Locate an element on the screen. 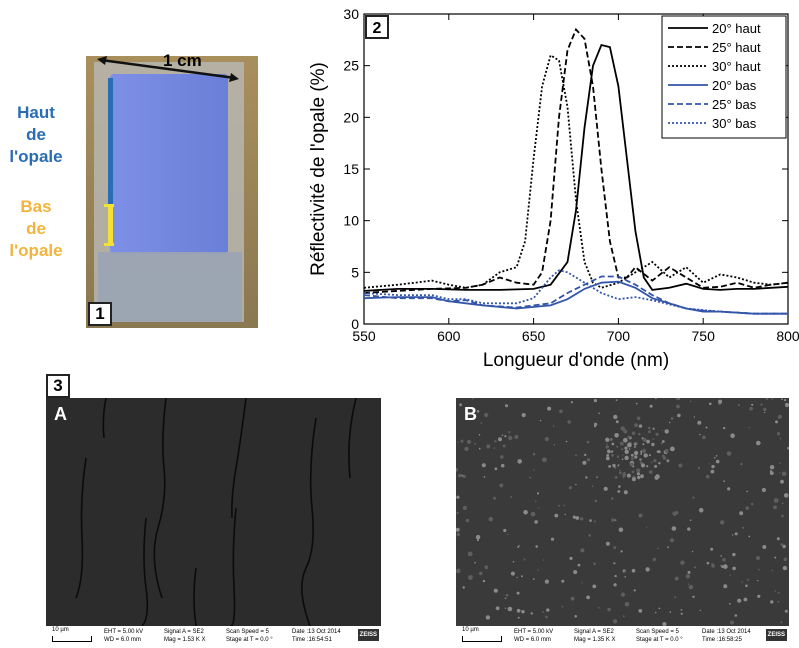 This screenshot has width=799, height=648. sem-letter-b: B is located at coordinates (470, 414).